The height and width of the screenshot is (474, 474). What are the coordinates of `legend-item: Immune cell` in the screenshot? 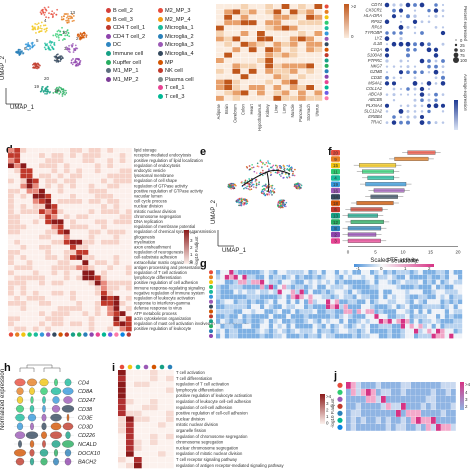 It's located at (124, 55).